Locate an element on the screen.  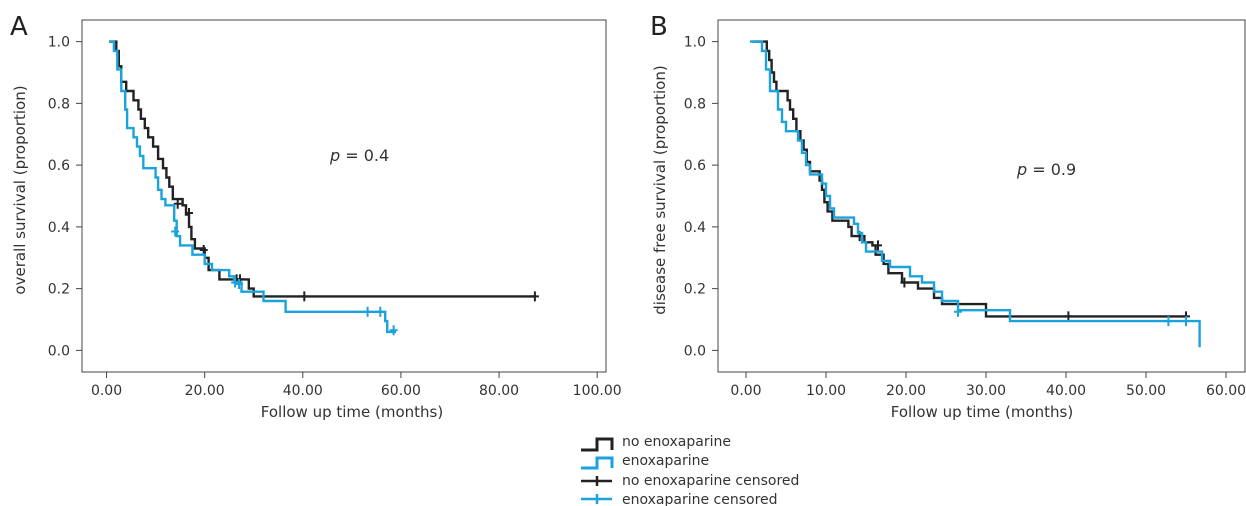
panel-b-y-axis: 0.0 0.2 0.4 0.6 0.8 1.0 is located at coordinates (701, 197).